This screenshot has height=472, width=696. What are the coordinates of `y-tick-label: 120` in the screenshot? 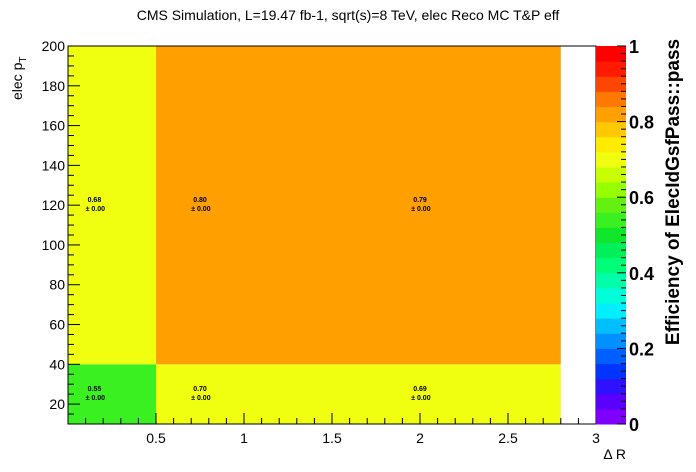 It's located at (54, 205).